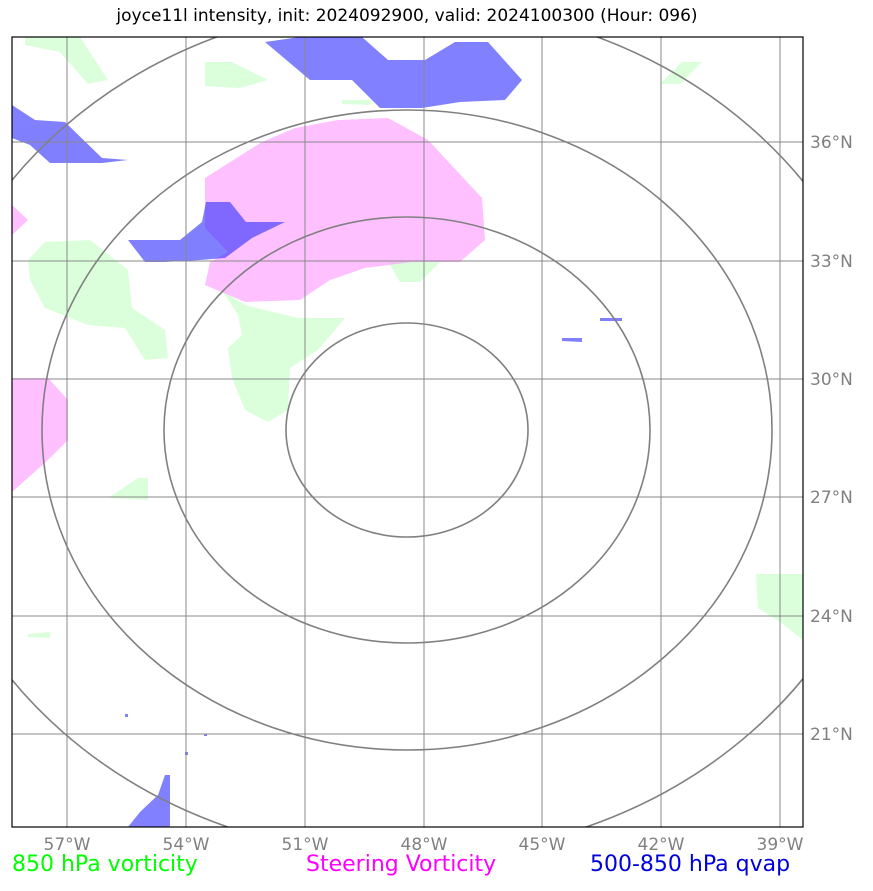 The width and height of the screenshot is (873, 891). I want to click on range-ring, so click(407, 430).